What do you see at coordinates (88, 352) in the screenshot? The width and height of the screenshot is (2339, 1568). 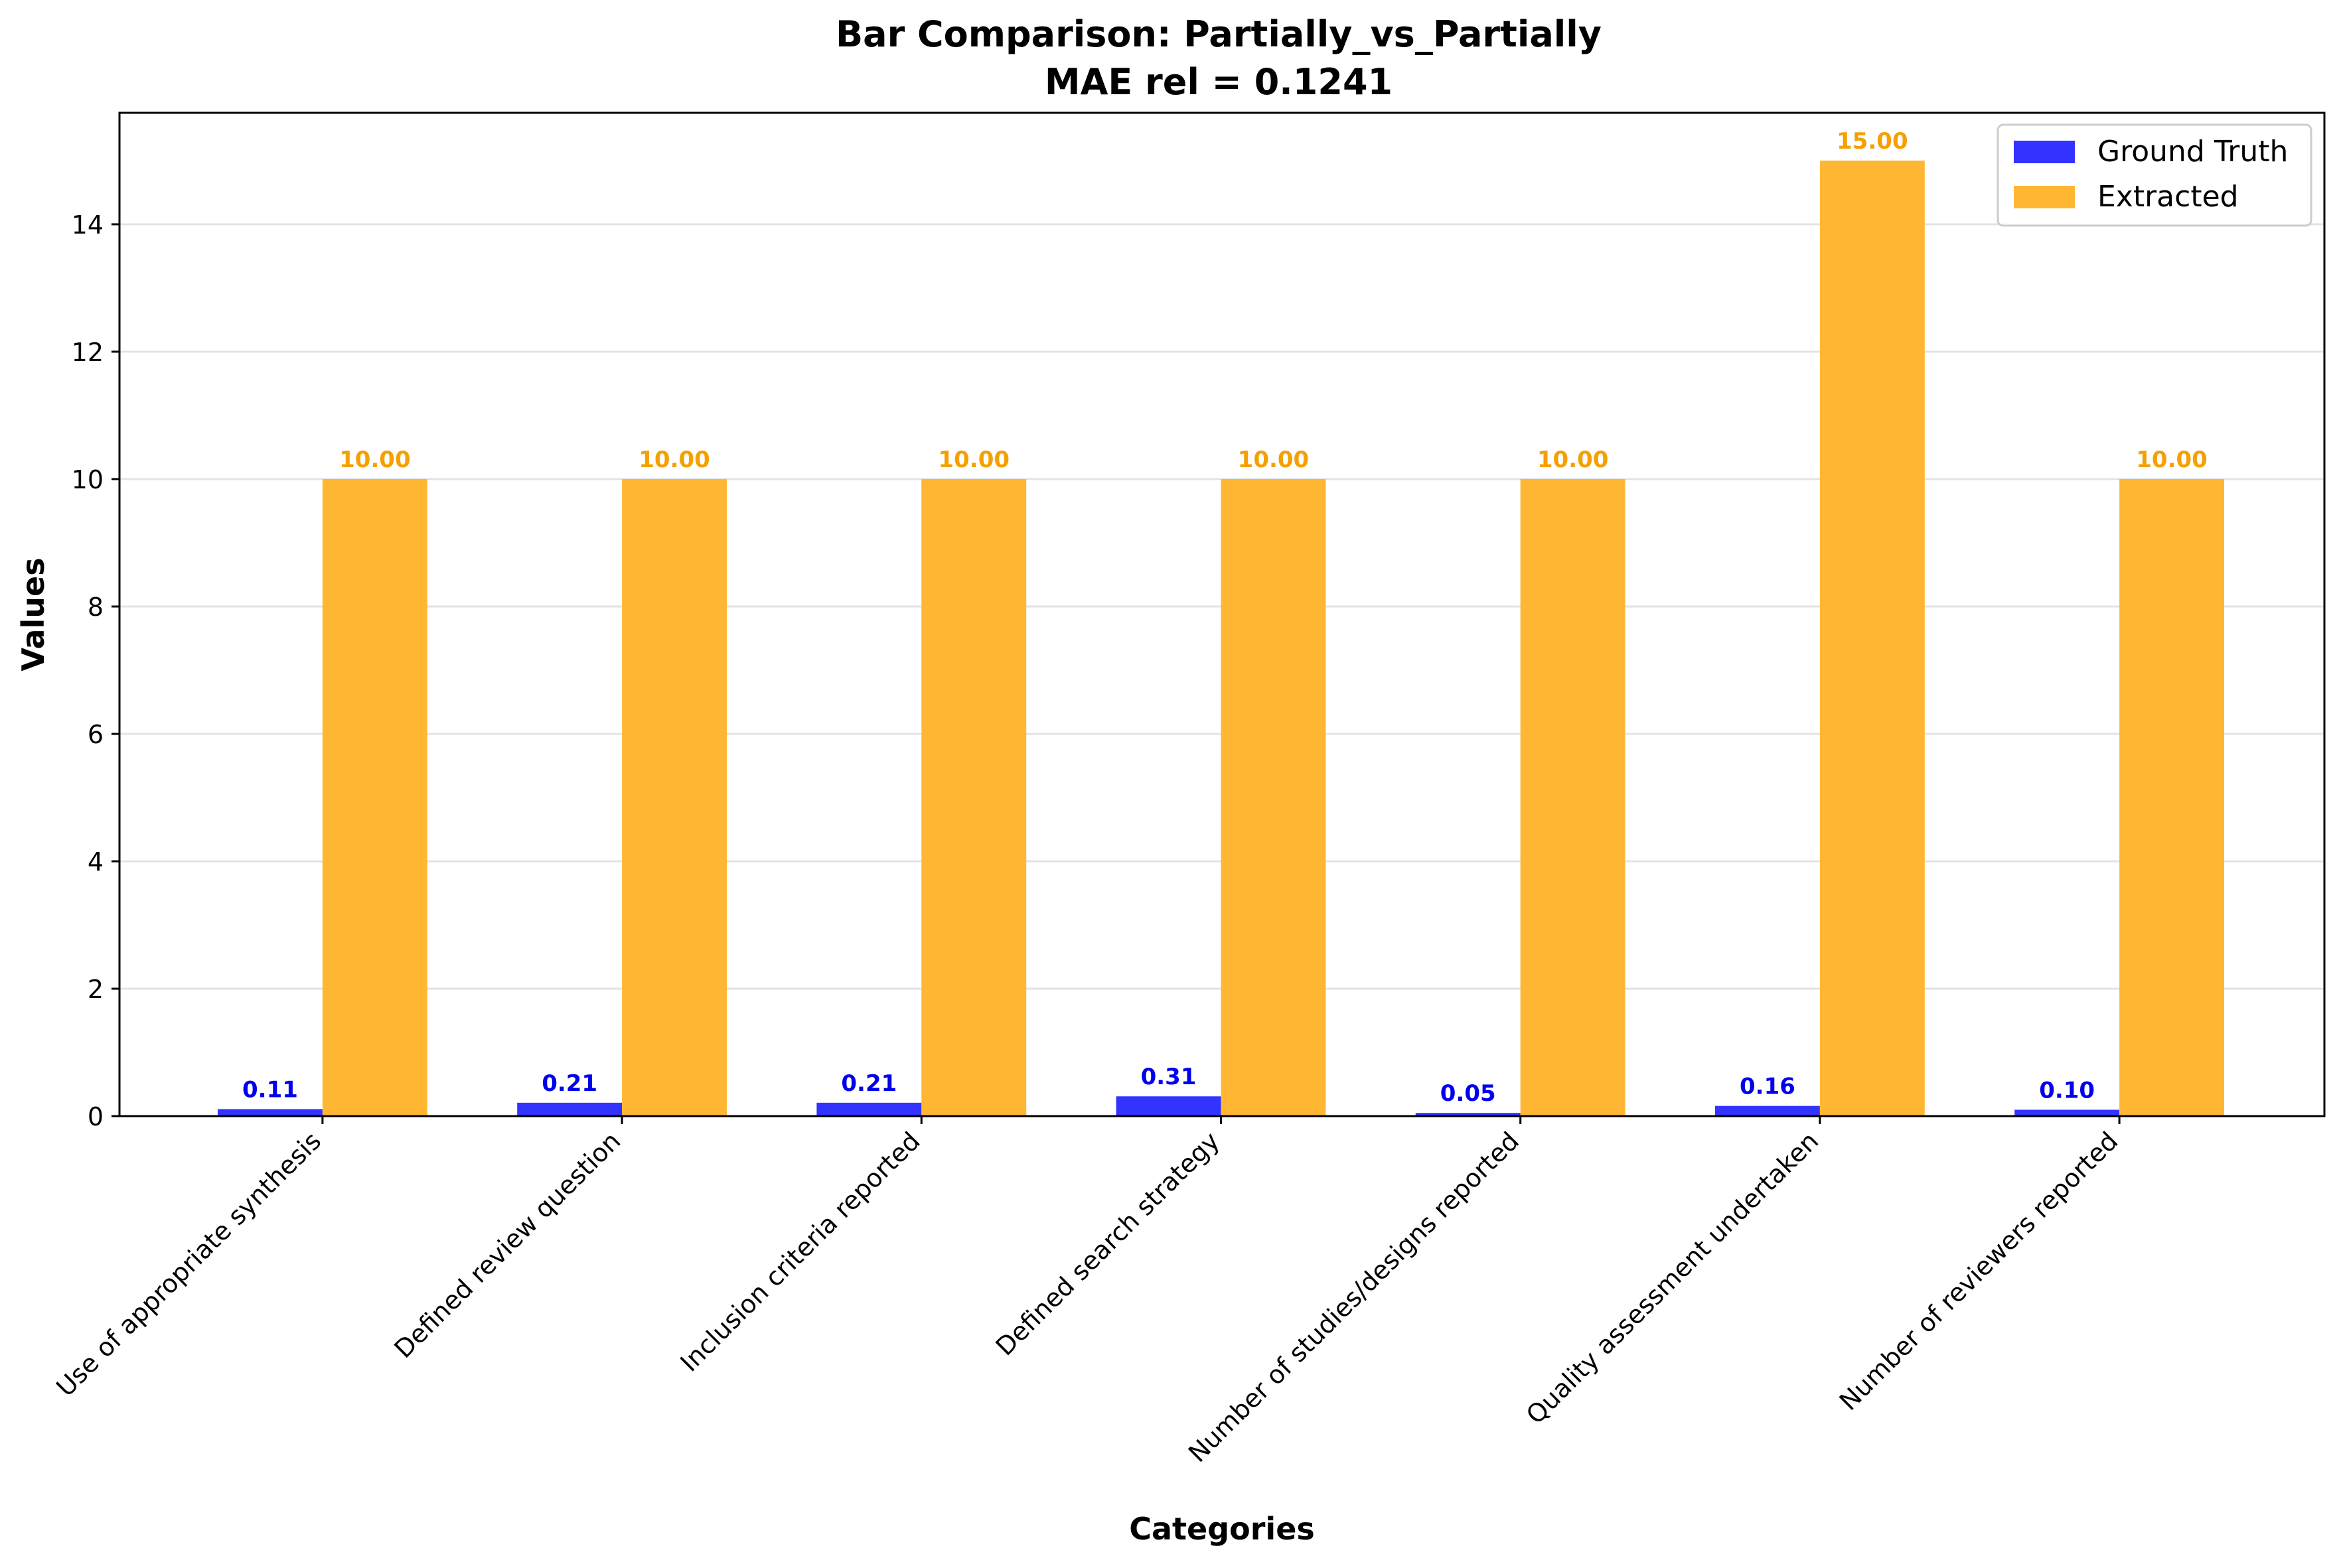 I see `y-tick-label: 12` at bounding box center [88, 352].